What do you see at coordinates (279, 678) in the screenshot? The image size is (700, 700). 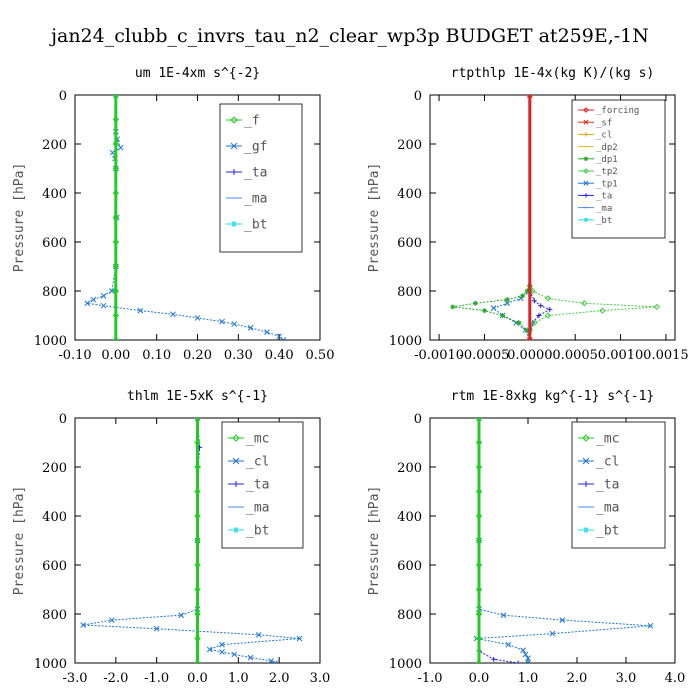 I see `x-tick-label: 2.0` at bounding box center [279, 678].